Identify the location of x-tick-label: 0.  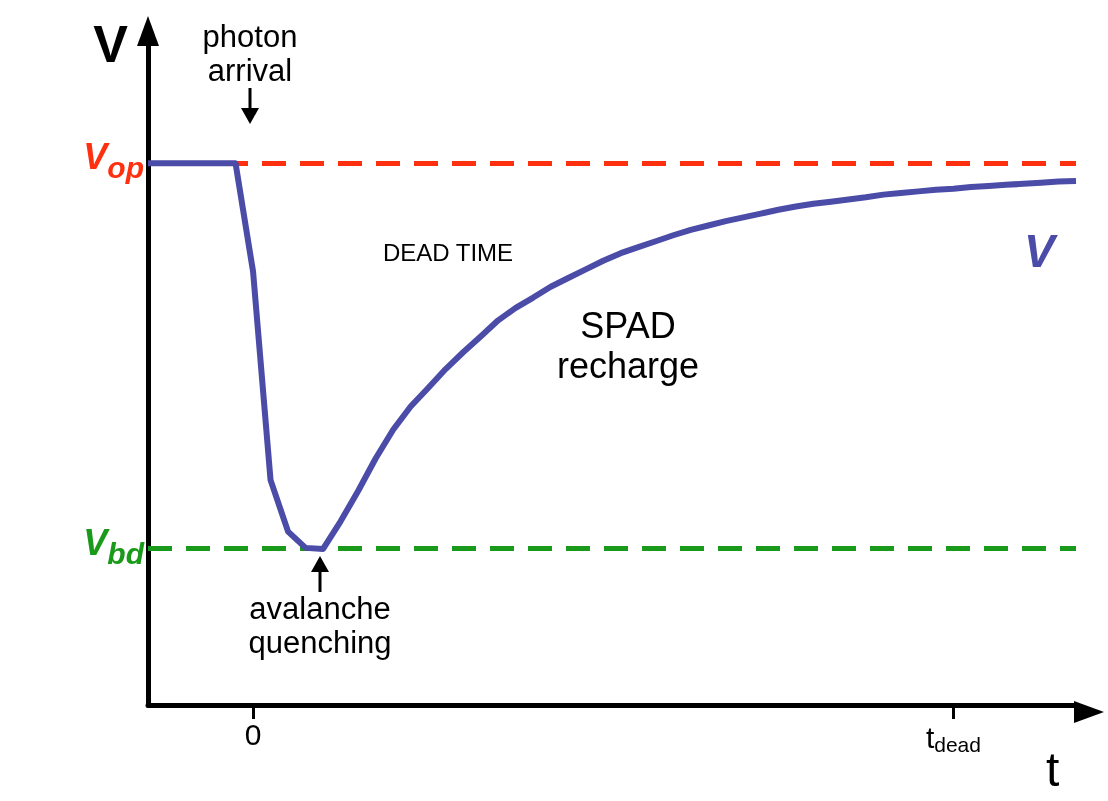
(253, 734).